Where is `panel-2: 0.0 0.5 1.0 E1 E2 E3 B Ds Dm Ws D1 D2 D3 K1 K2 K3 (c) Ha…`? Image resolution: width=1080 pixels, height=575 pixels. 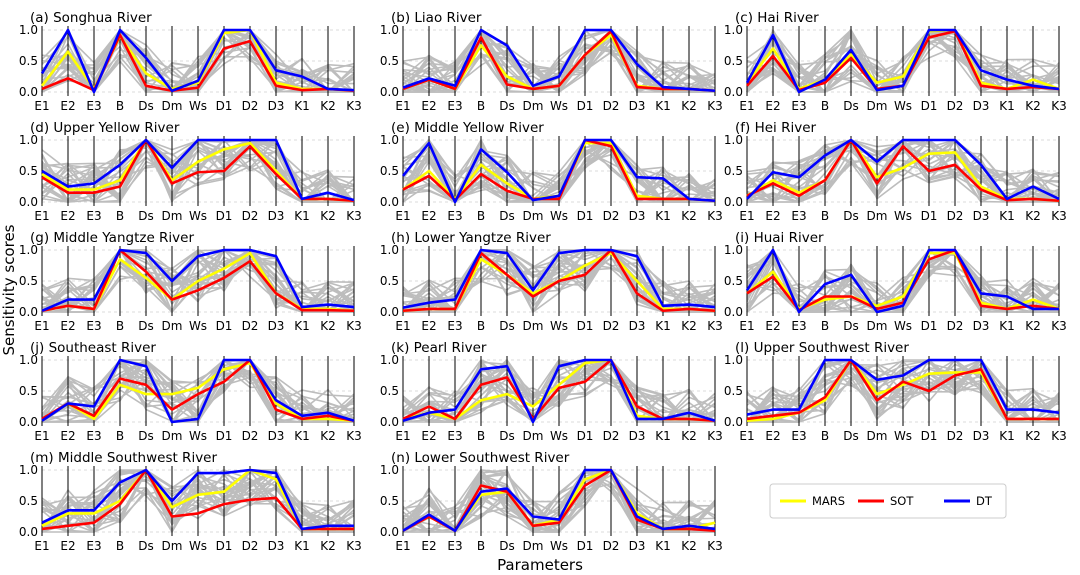
panel-2: 0.0 0.5 1.0 E1 E2 E3 B Ds Dm Ws D1 D2 D3 K1 K2 K3 (c) Ha… is located at coordinates (895, 61).